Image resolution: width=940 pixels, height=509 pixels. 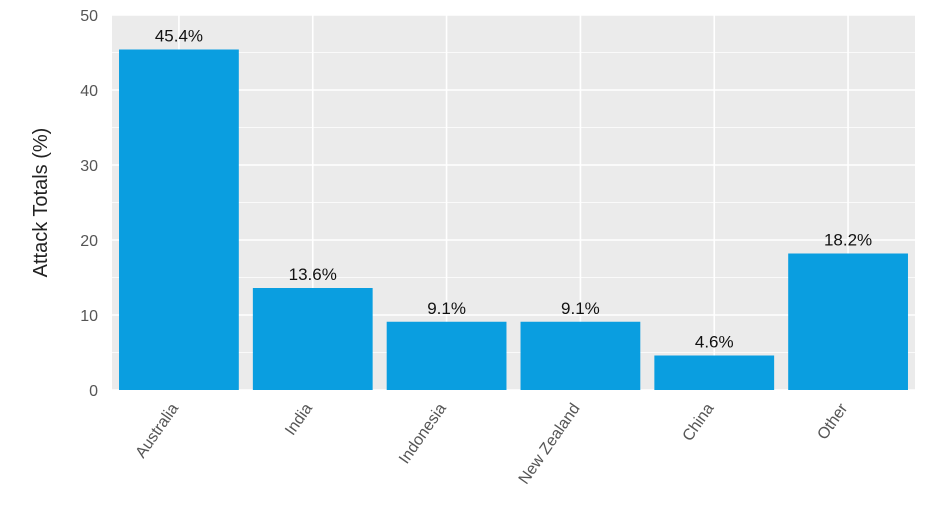 I want to click on x-tick-label: Australia, so click(x=158, y=430).